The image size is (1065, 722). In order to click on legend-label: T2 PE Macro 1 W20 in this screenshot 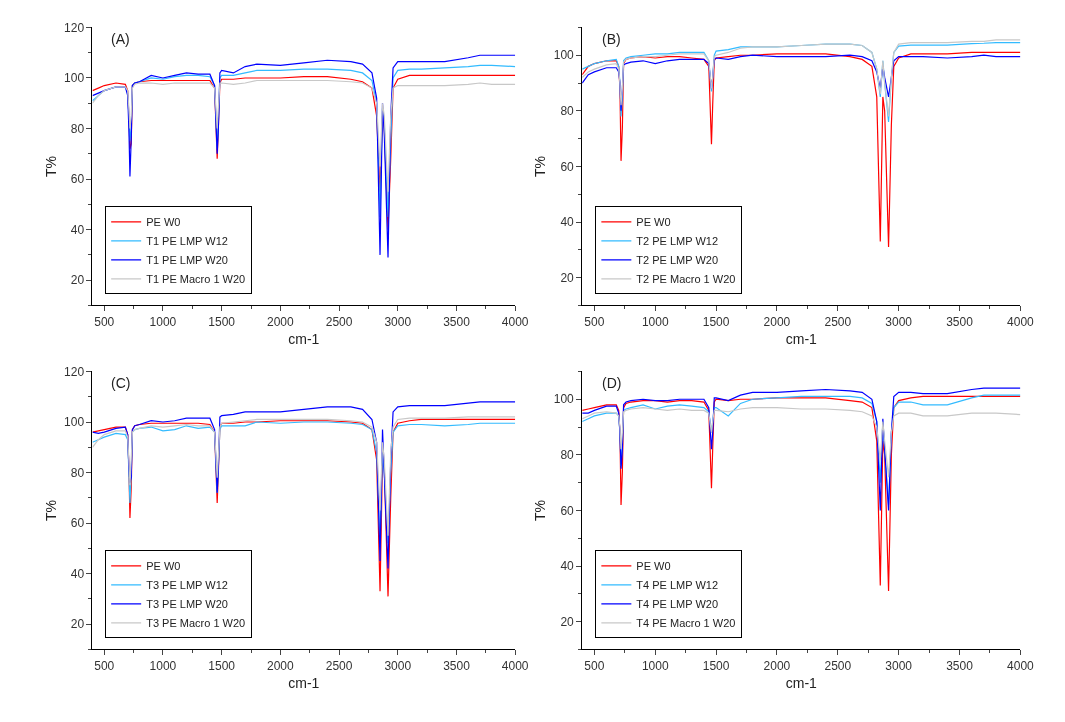, I will do `click(686, 279)`.